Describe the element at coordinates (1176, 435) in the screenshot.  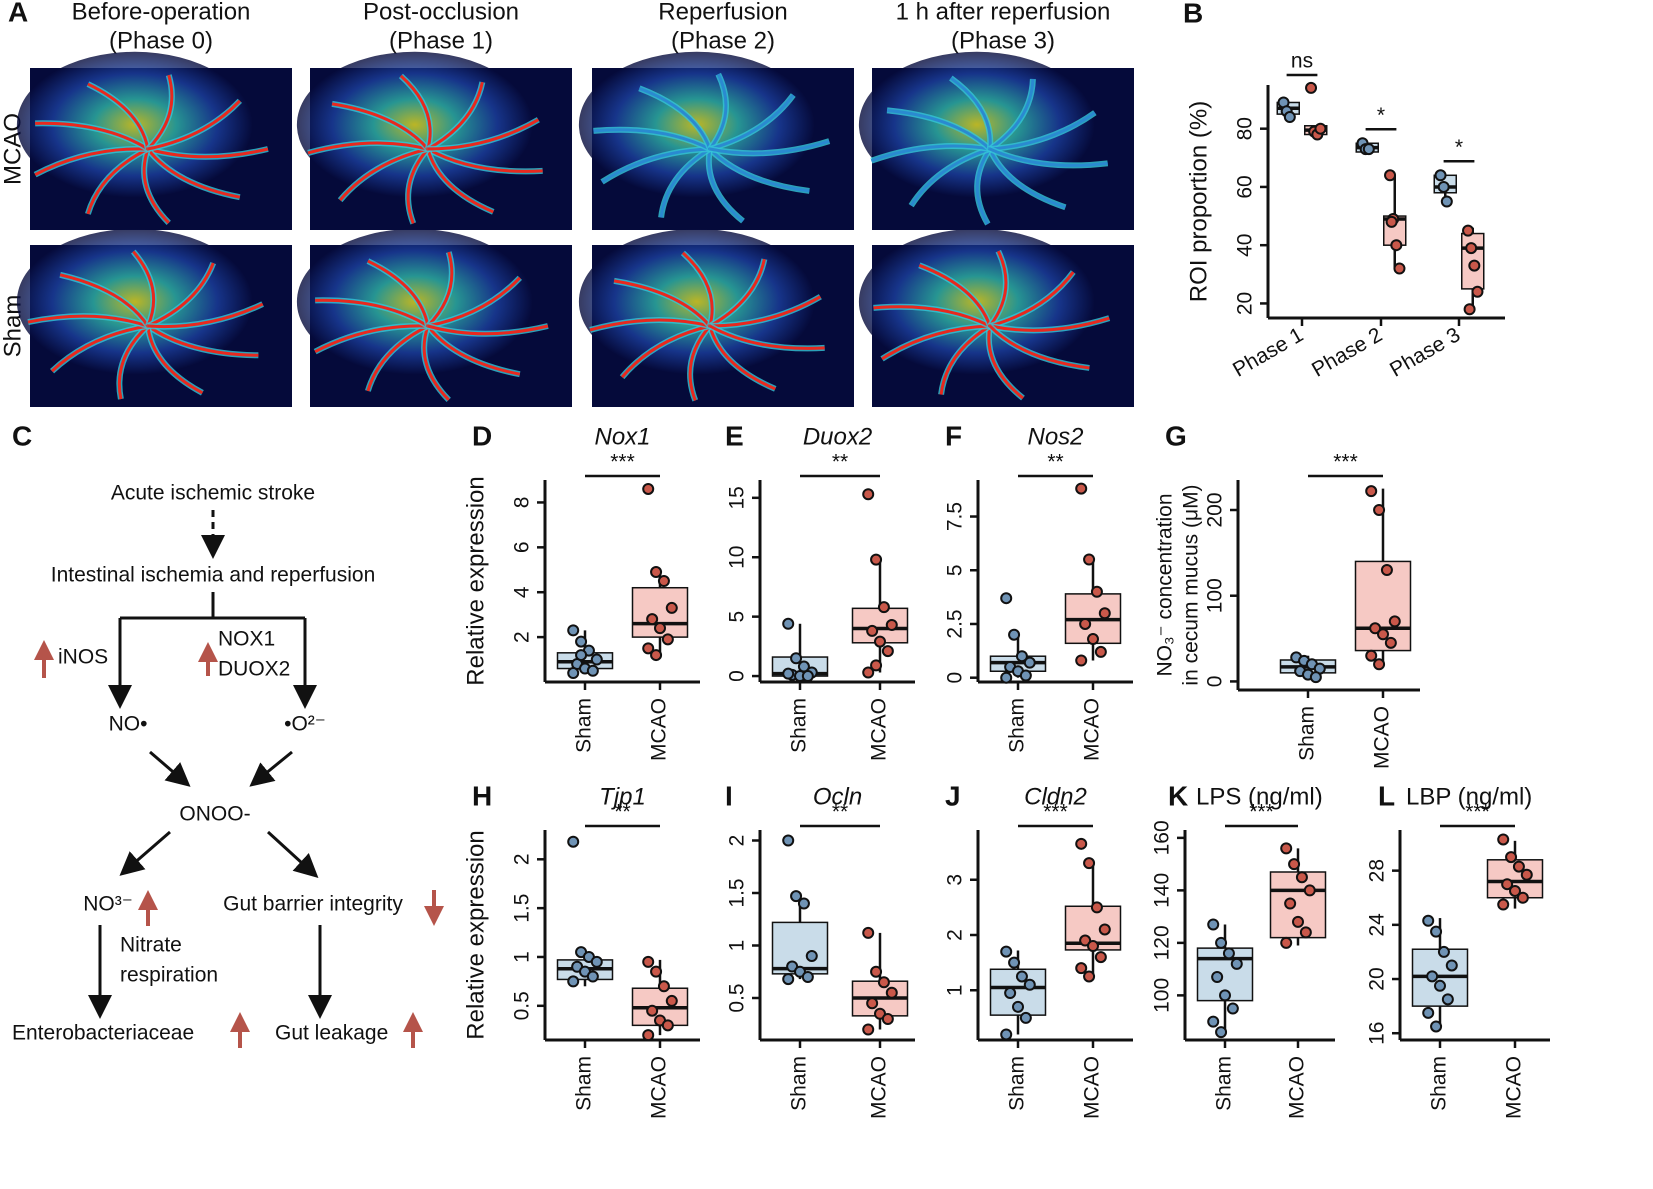
I see `panel-letter: G` at that location.